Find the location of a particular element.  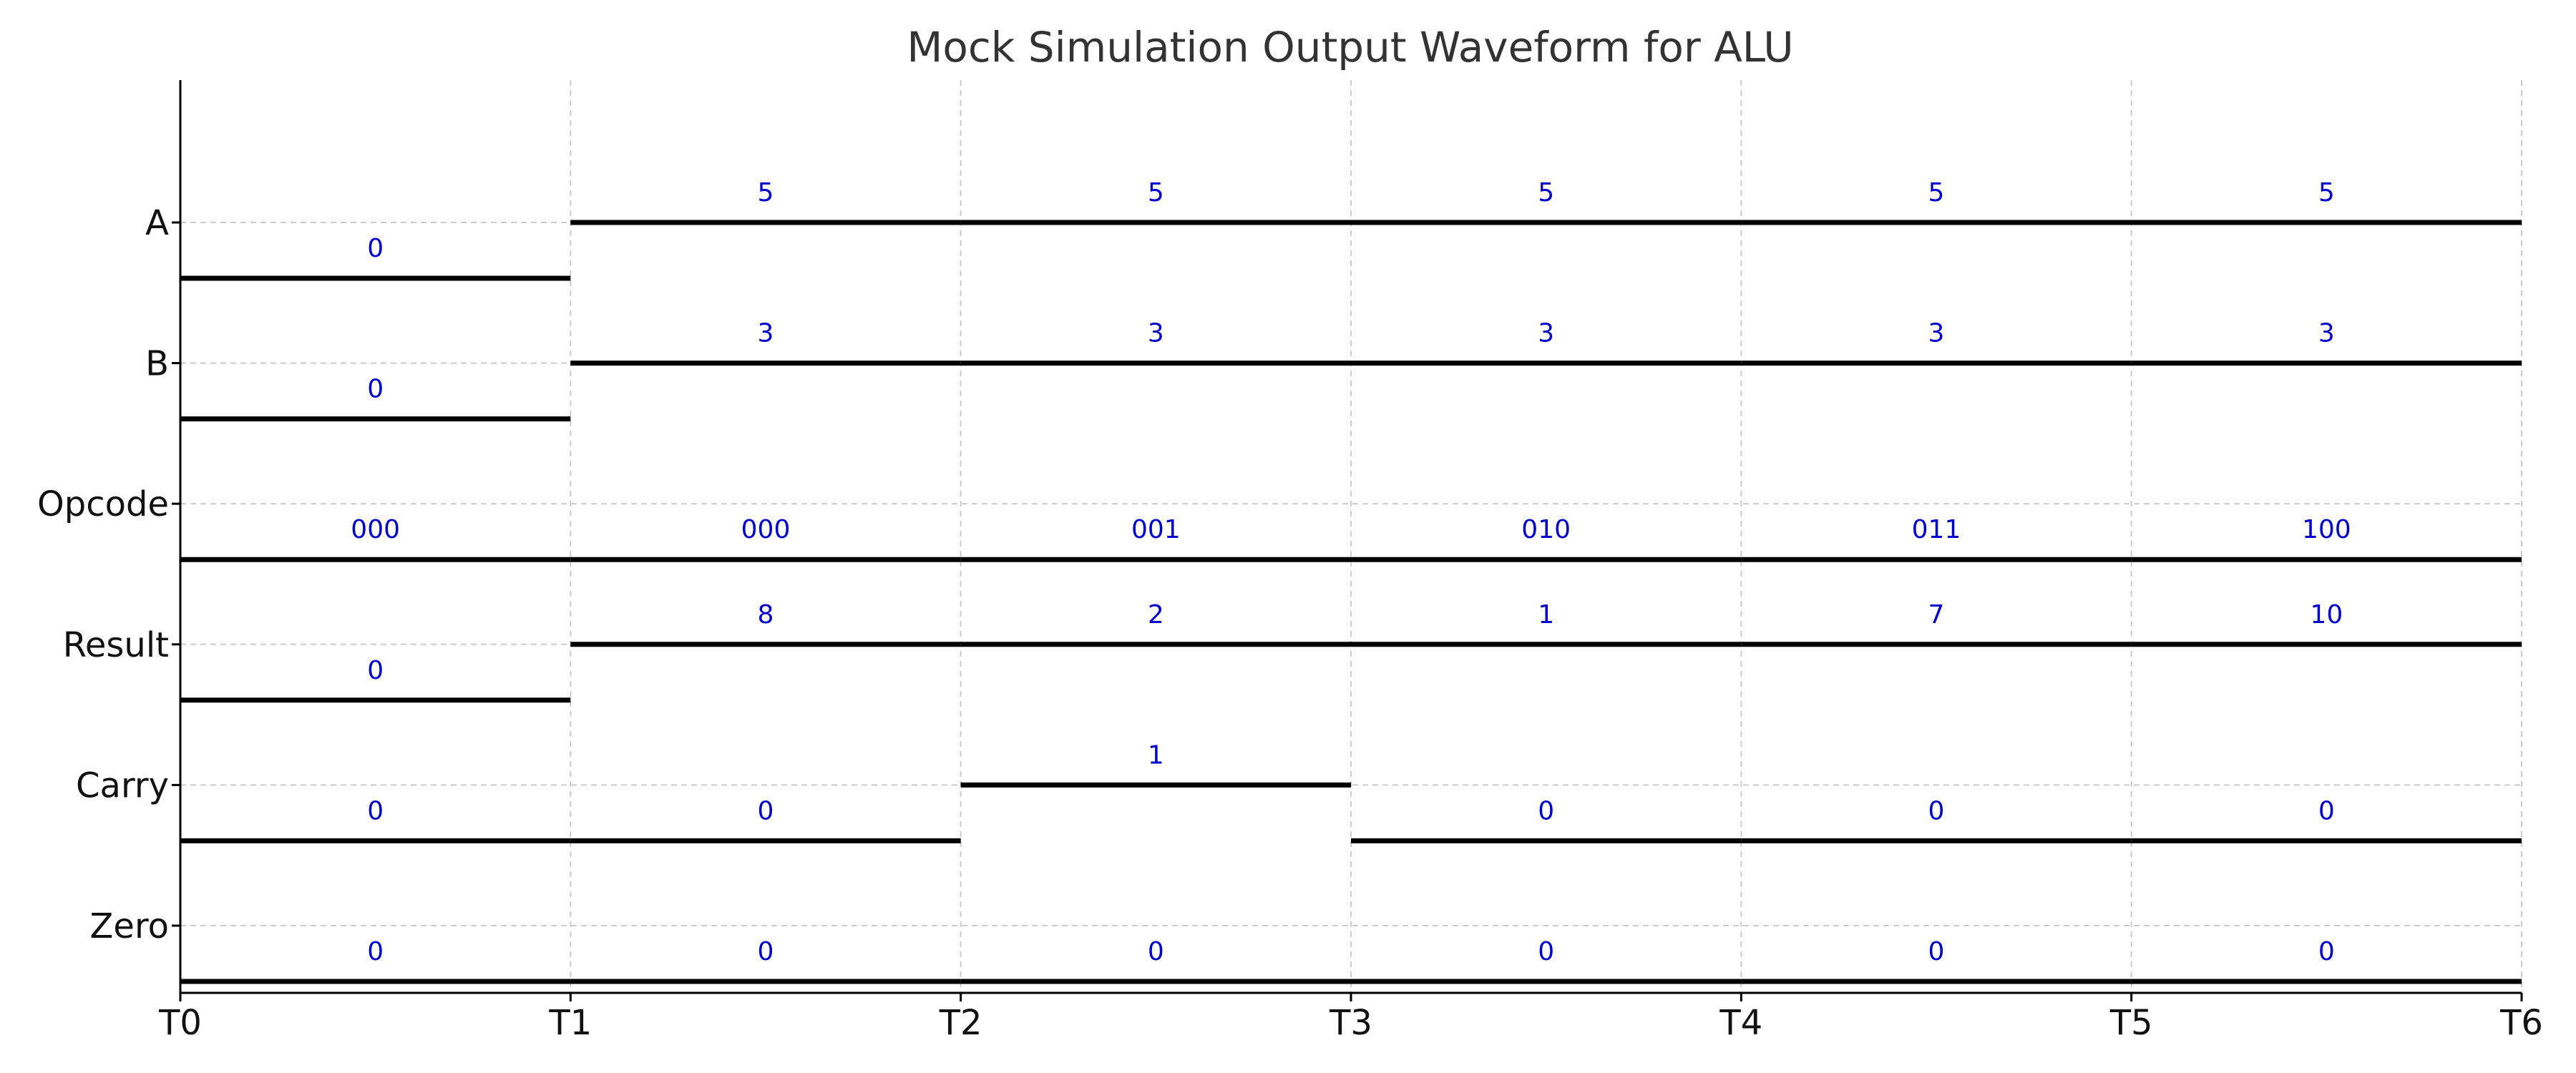

value-label-result-2: 2 is located at coordinates (1156, 614).